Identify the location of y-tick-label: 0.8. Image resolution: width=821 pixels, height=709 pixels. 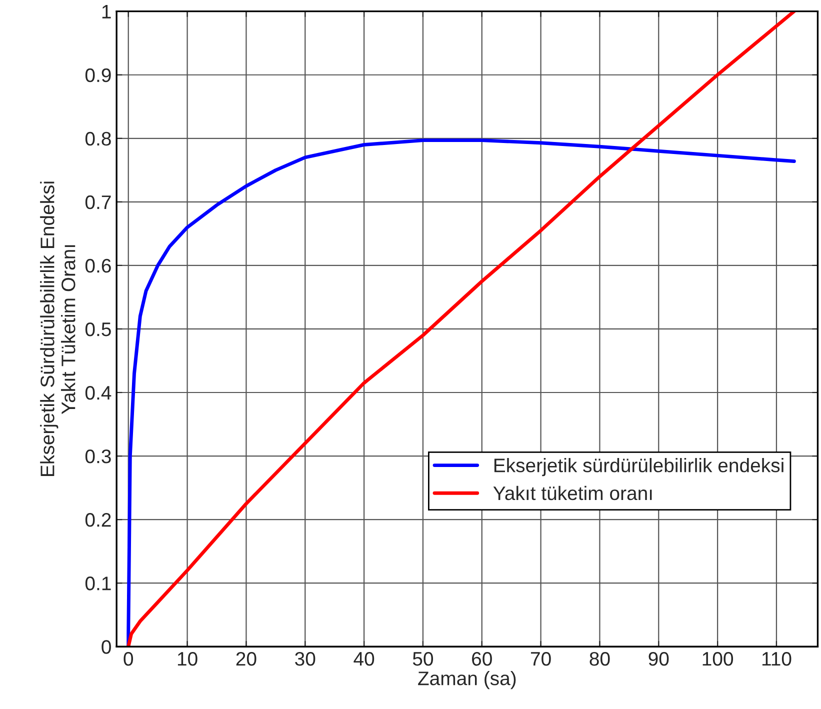
(98, 139).